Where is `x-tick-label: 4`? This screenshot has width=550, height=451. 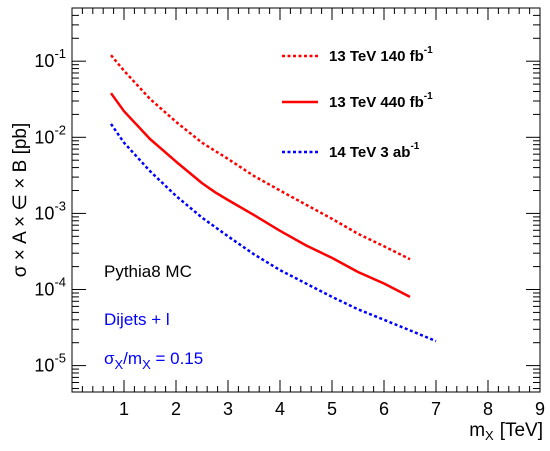
x-tick-label: 4 is located at coordinates (280, 409).